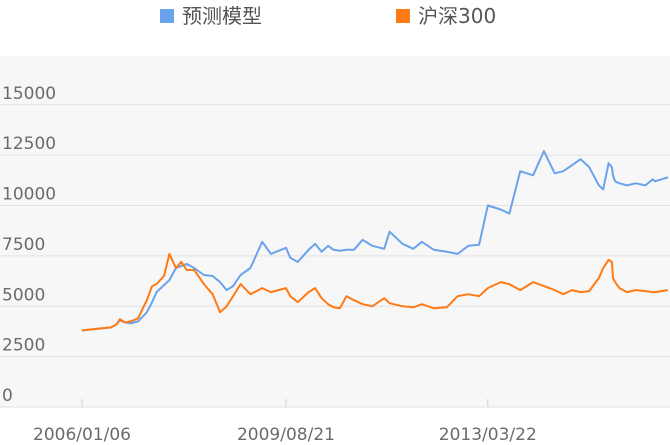 The height and width of the screenshot is (445, 670). What do you see at coordinates (29, 94) in the screenshot?
I see `y-tick-label: 15000` at bounding box center [29, 94].